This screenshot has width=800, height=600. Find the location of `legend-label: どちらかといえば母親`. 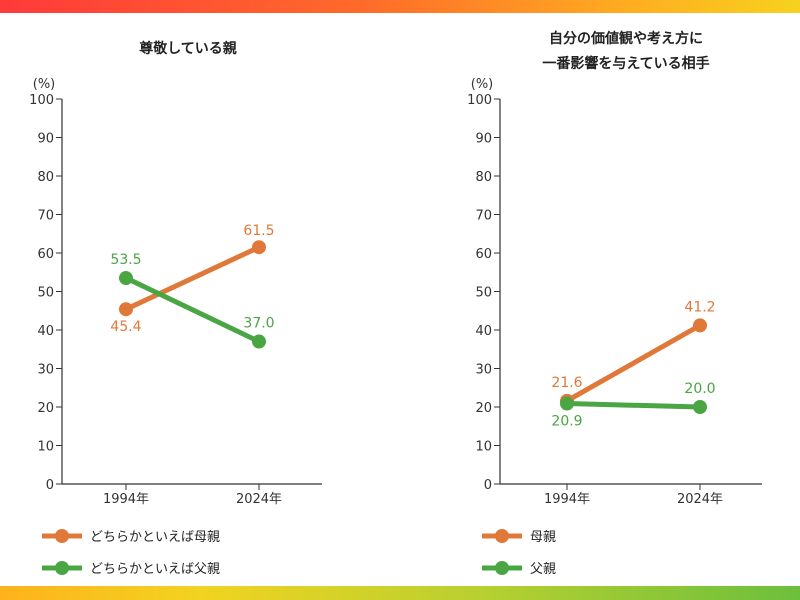

legend-label: どちらかといえば母親 is located at coordinates (155, 537).